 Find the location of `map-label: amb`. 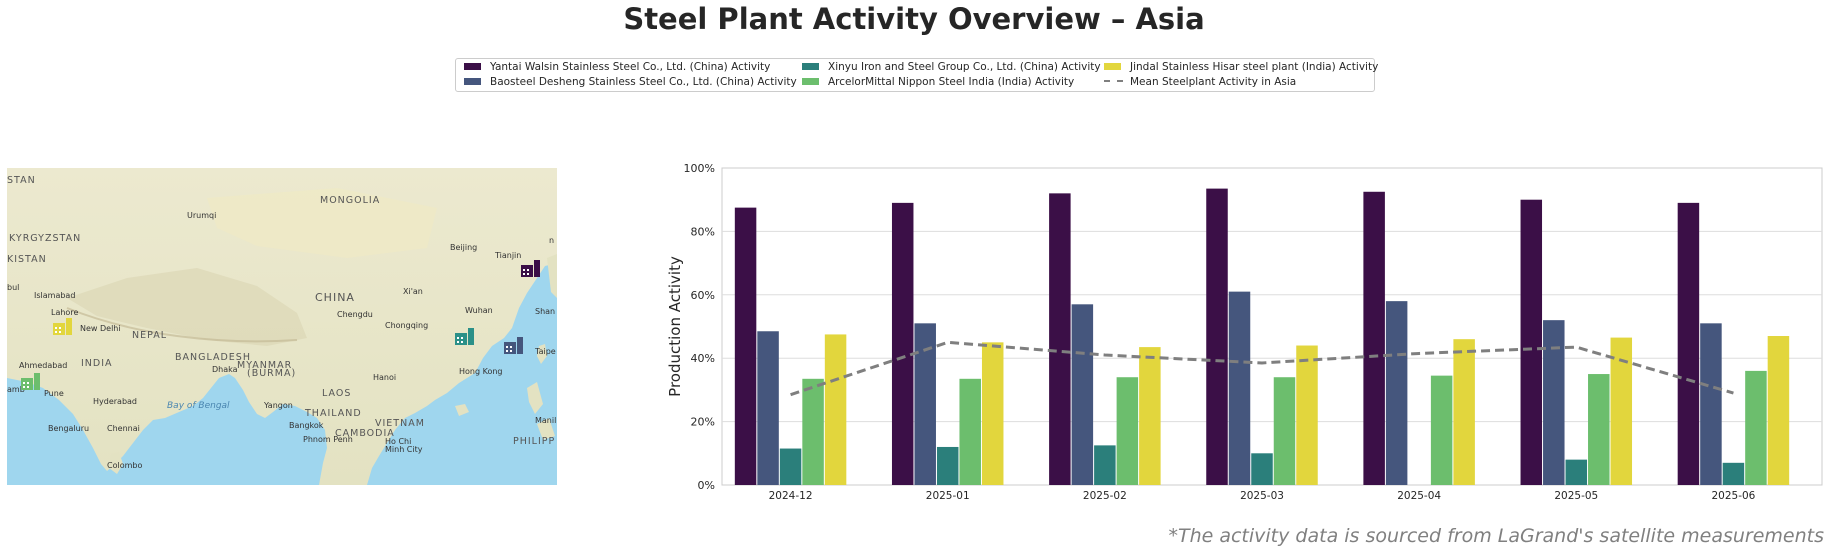

map-label: amb is located at coordinates (16, 389).